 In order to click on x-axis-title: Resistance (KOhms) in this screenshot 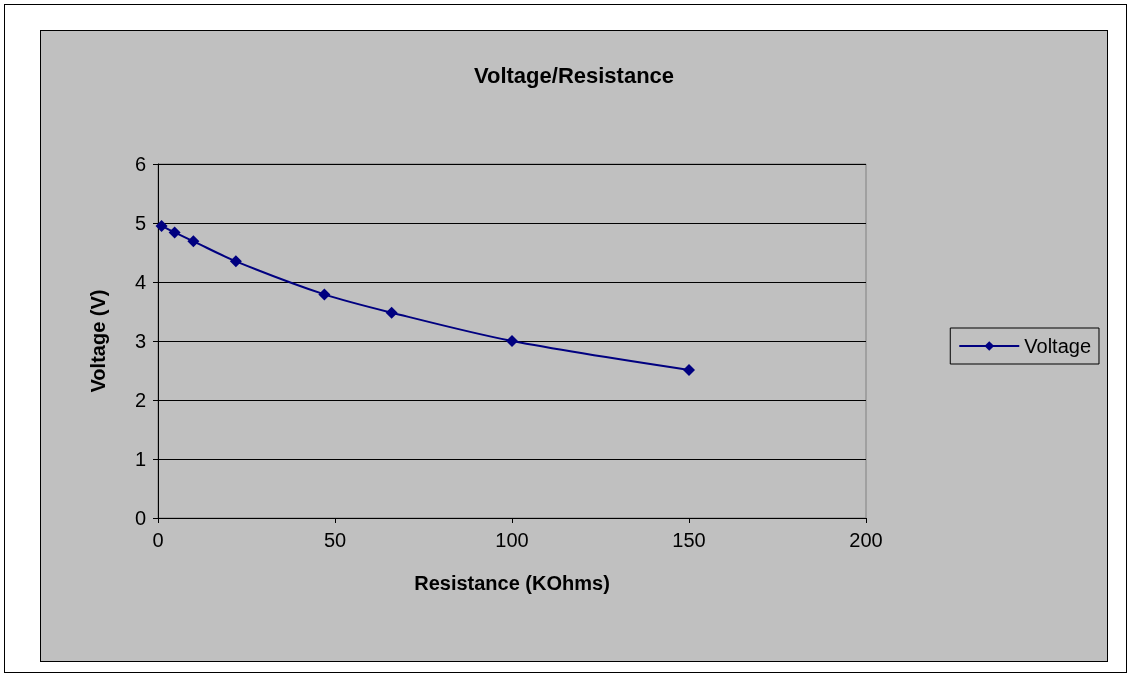, I will do `click(512, 583)`.